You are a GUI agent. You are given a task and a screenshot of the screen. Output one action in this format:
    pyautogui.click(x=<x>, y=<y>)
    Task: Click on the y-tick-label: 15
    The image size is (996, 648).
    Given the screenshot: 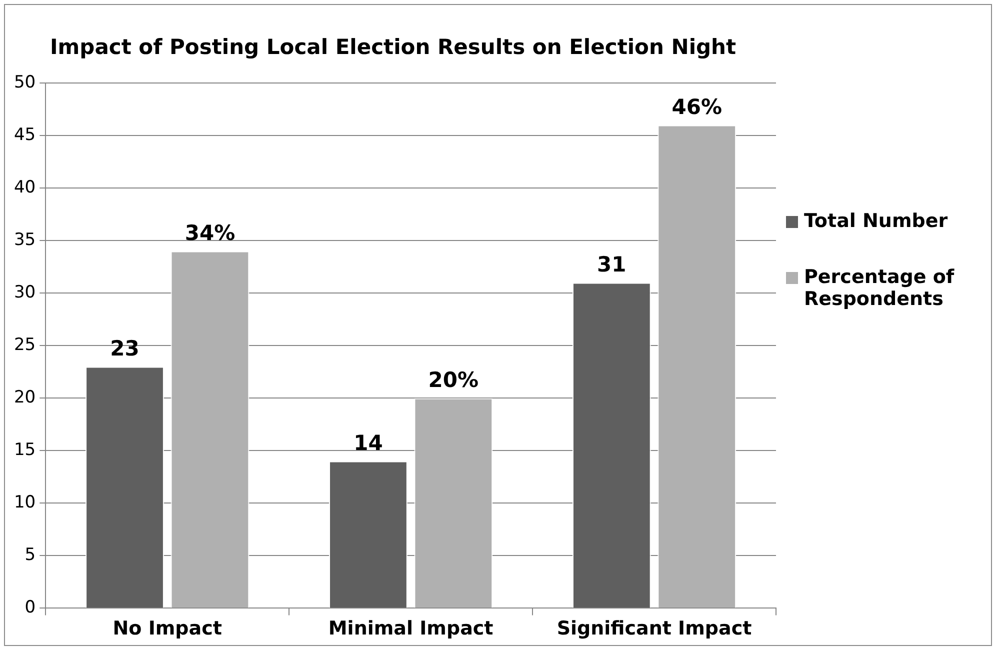 What is the action you would take?
    pyautogui.click(x=25, y=450)
    